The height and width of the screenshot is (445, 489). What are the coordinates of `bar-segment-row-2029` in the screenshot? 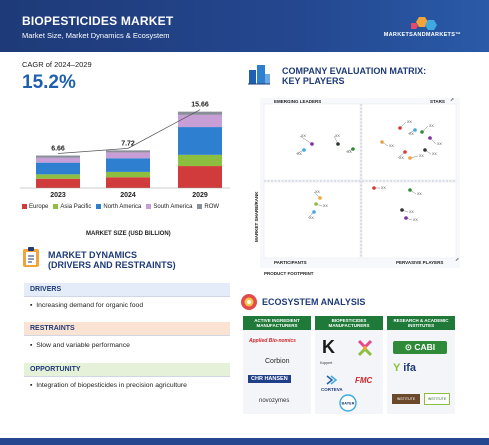 It's located at (200, 113).